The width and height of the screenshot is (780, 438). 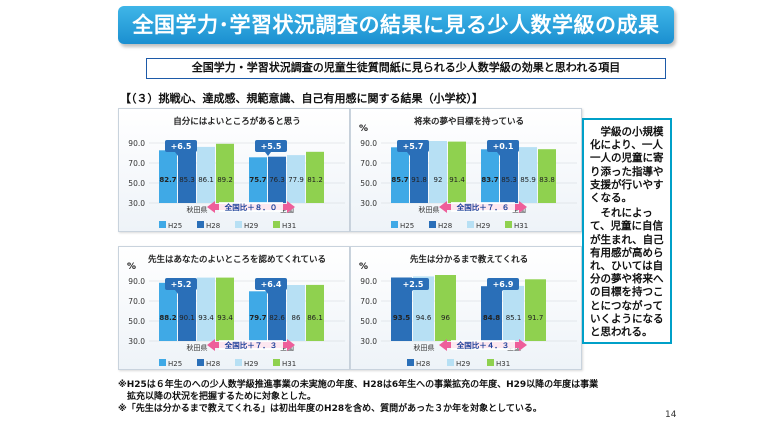 I want to click on delta-label: +5.2, so click(x=181, y=284).